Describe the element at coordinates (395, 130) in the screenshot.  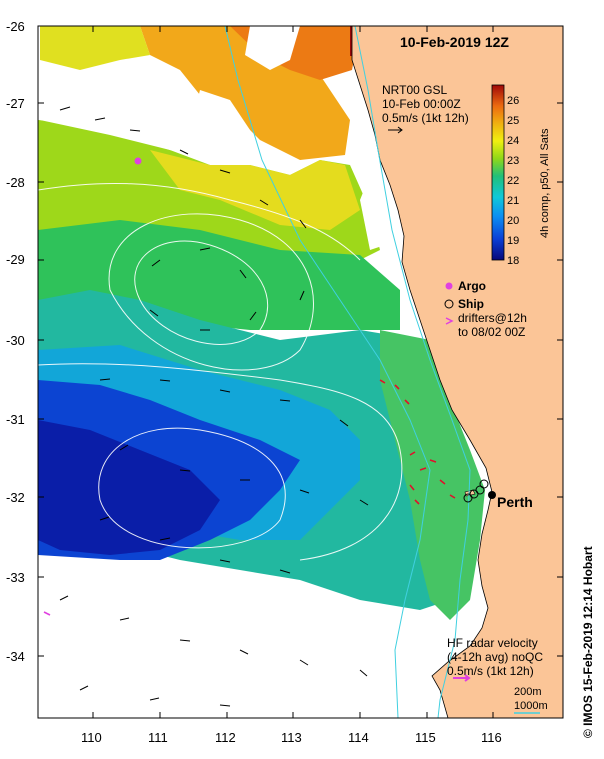
I see `reference-arrow` at that location.